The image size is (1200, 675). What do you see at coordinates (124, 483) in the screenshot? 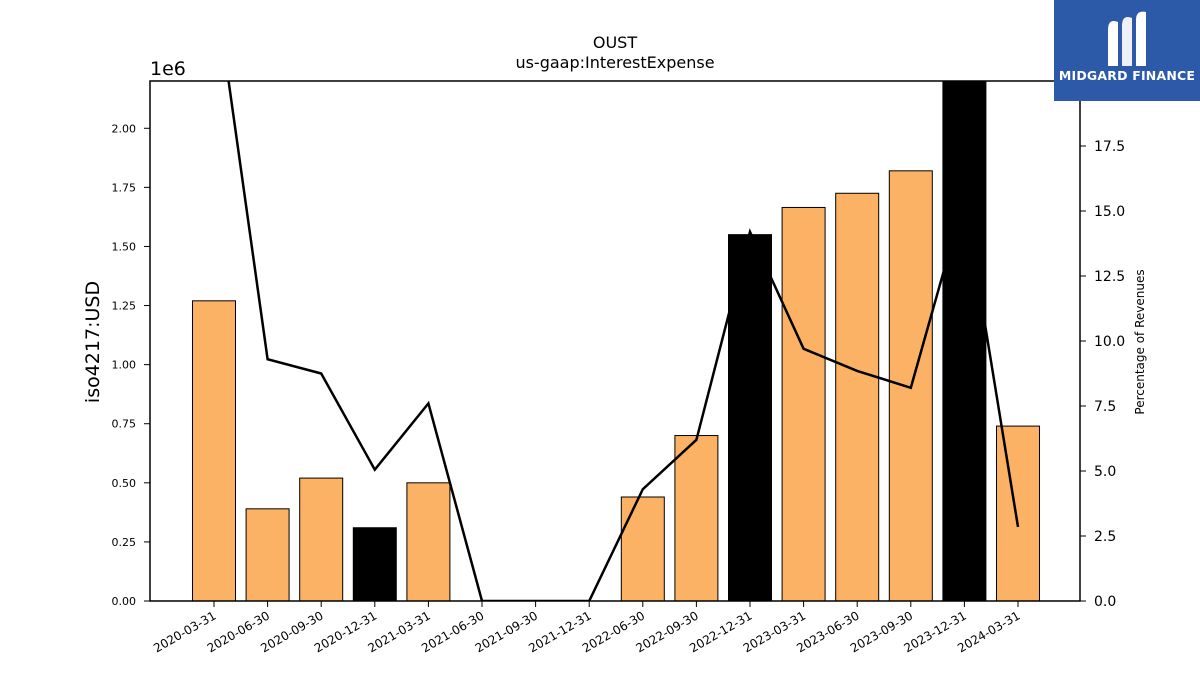
I see `y-tick-label: 0.50` at bounding box center [124, 483].